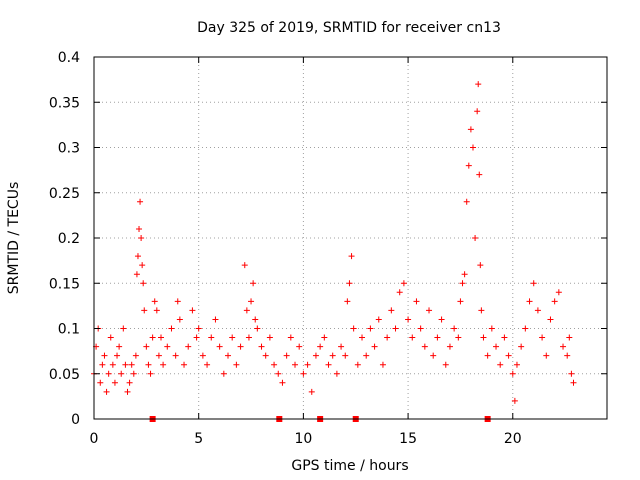 Image resolution: width=640 pixels, height=480 pixels. What do you see at coordinates (198, 439) in the screenshot?
I see `x-tick-label: 5` at bounding box center [198, 439].